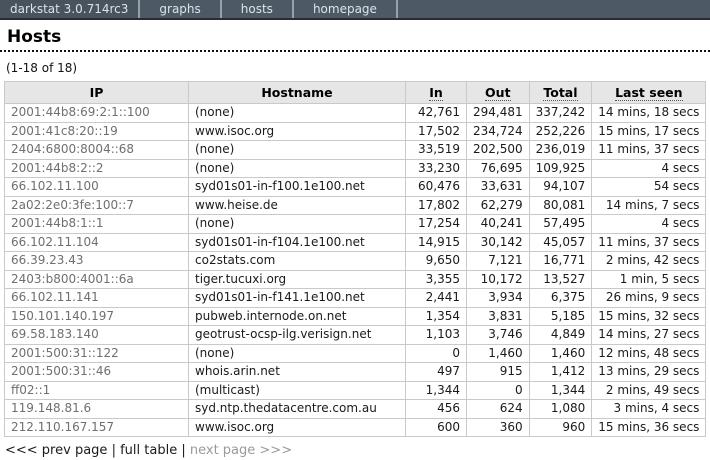  What do you see at coordinates (69, 9) in the screenshot?
I see `app-title: darkstat 3.0.714rc3` at bounding box center [69, 9].